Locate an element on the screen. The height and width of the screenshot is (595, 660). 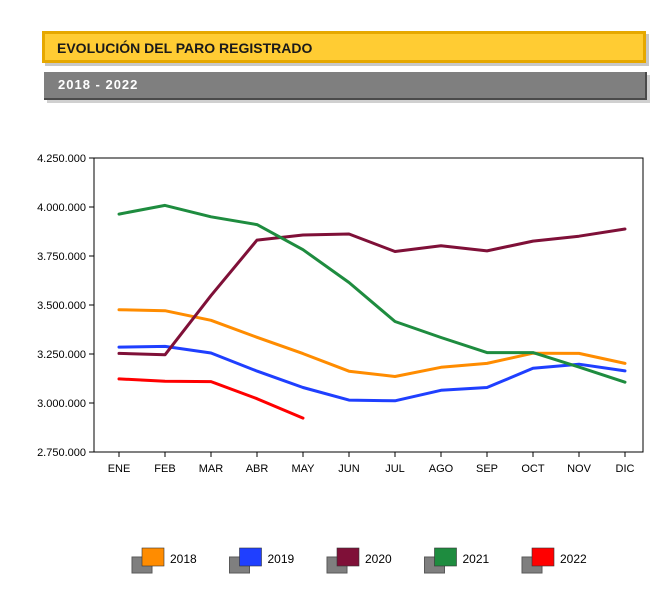
x-tick-label: JUN is located at coordinates (348, 469).